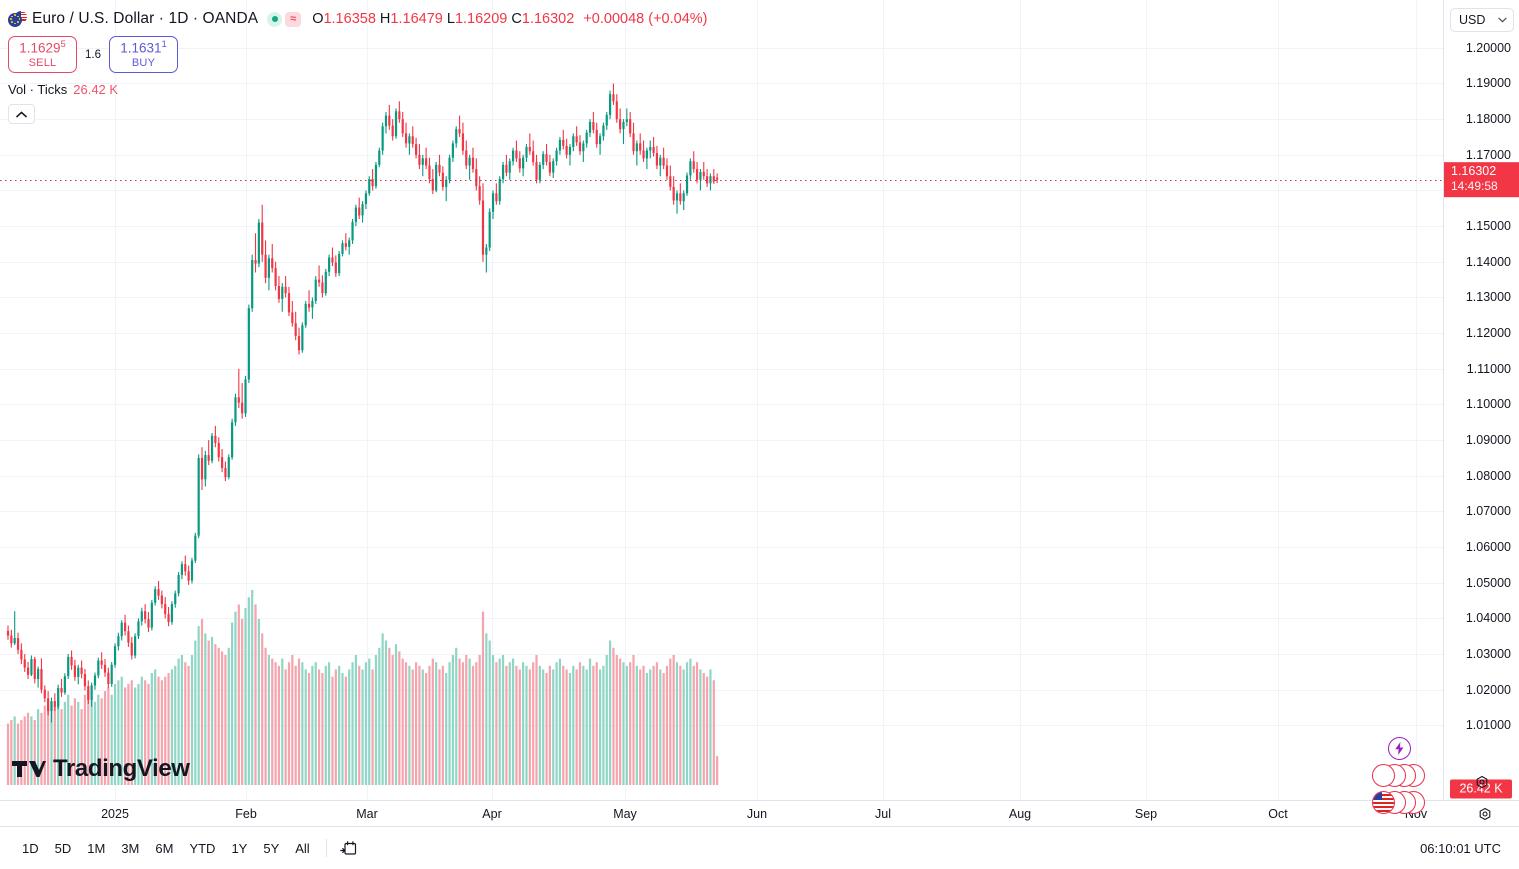 The image size is (1519, 869). Describe the element at coordinates (759, 813) in the screenshot. I see `time-axis: 2025 Feb Mar Apr May Jun Jul Aug Sep Oct Nov` at that location.